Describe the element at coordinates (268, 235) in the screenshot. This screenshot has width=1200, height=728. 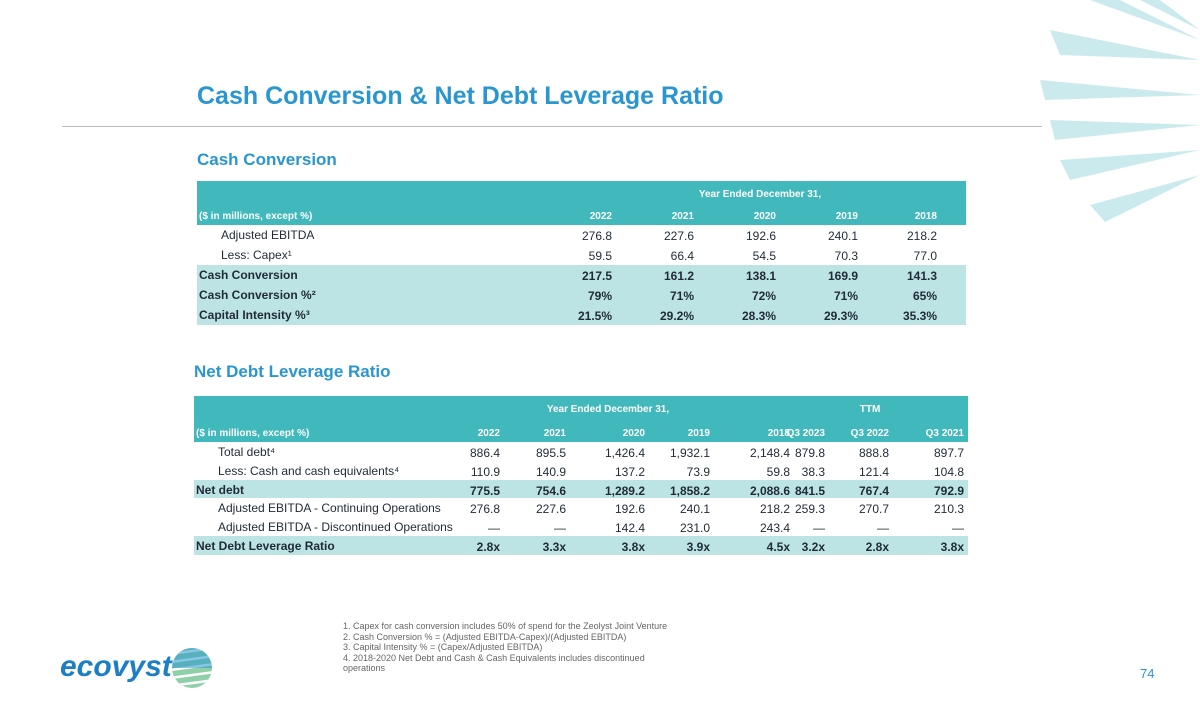
I see `row-label: Adjusted EBITDA` at that location.